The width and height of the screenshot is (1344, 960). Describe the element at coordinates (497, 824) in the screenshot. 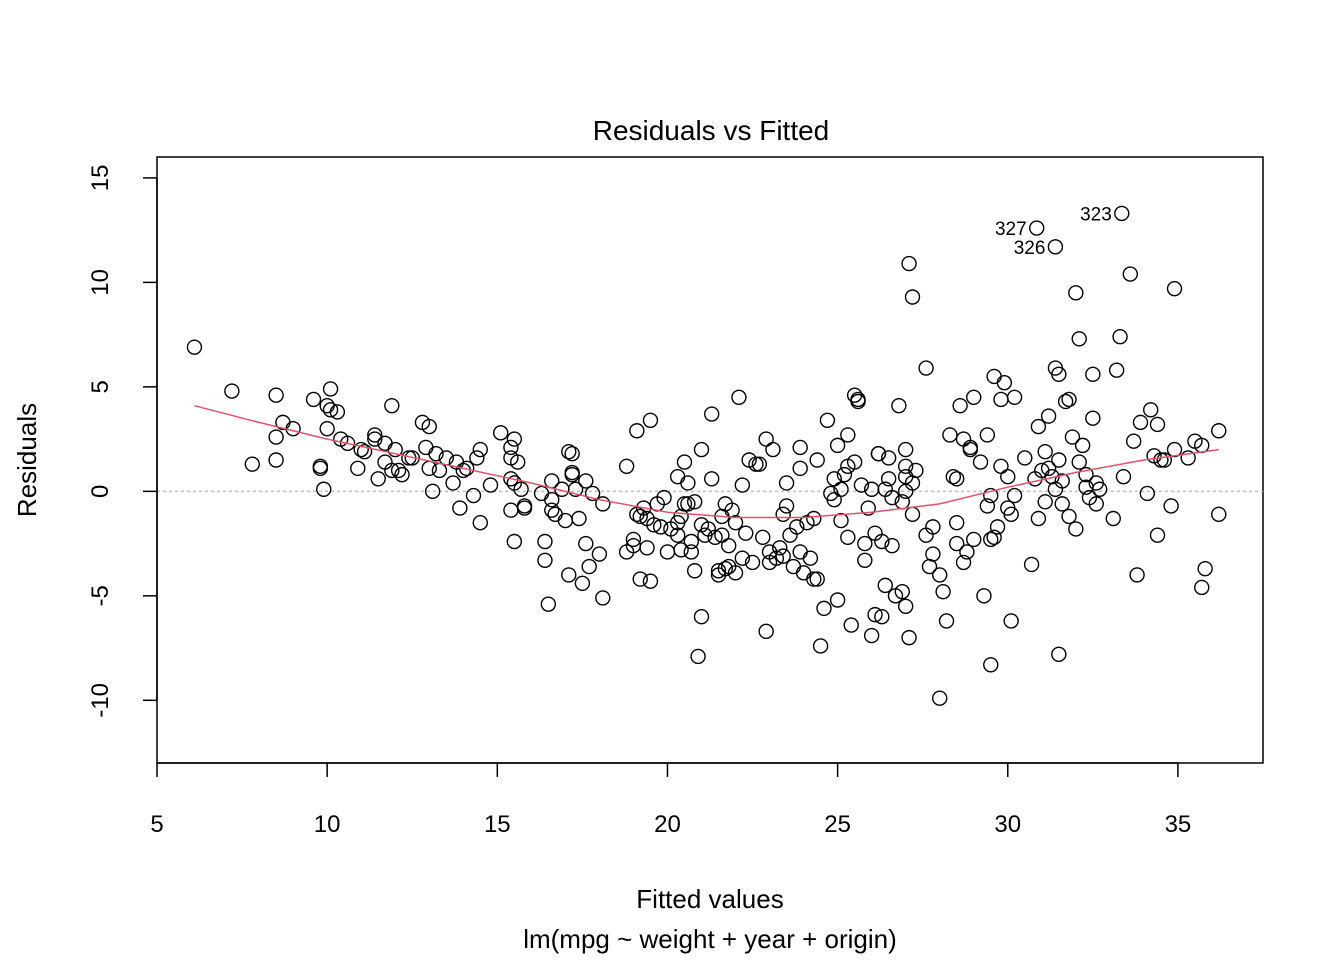

I see `x-tick-label: 15` at that location.